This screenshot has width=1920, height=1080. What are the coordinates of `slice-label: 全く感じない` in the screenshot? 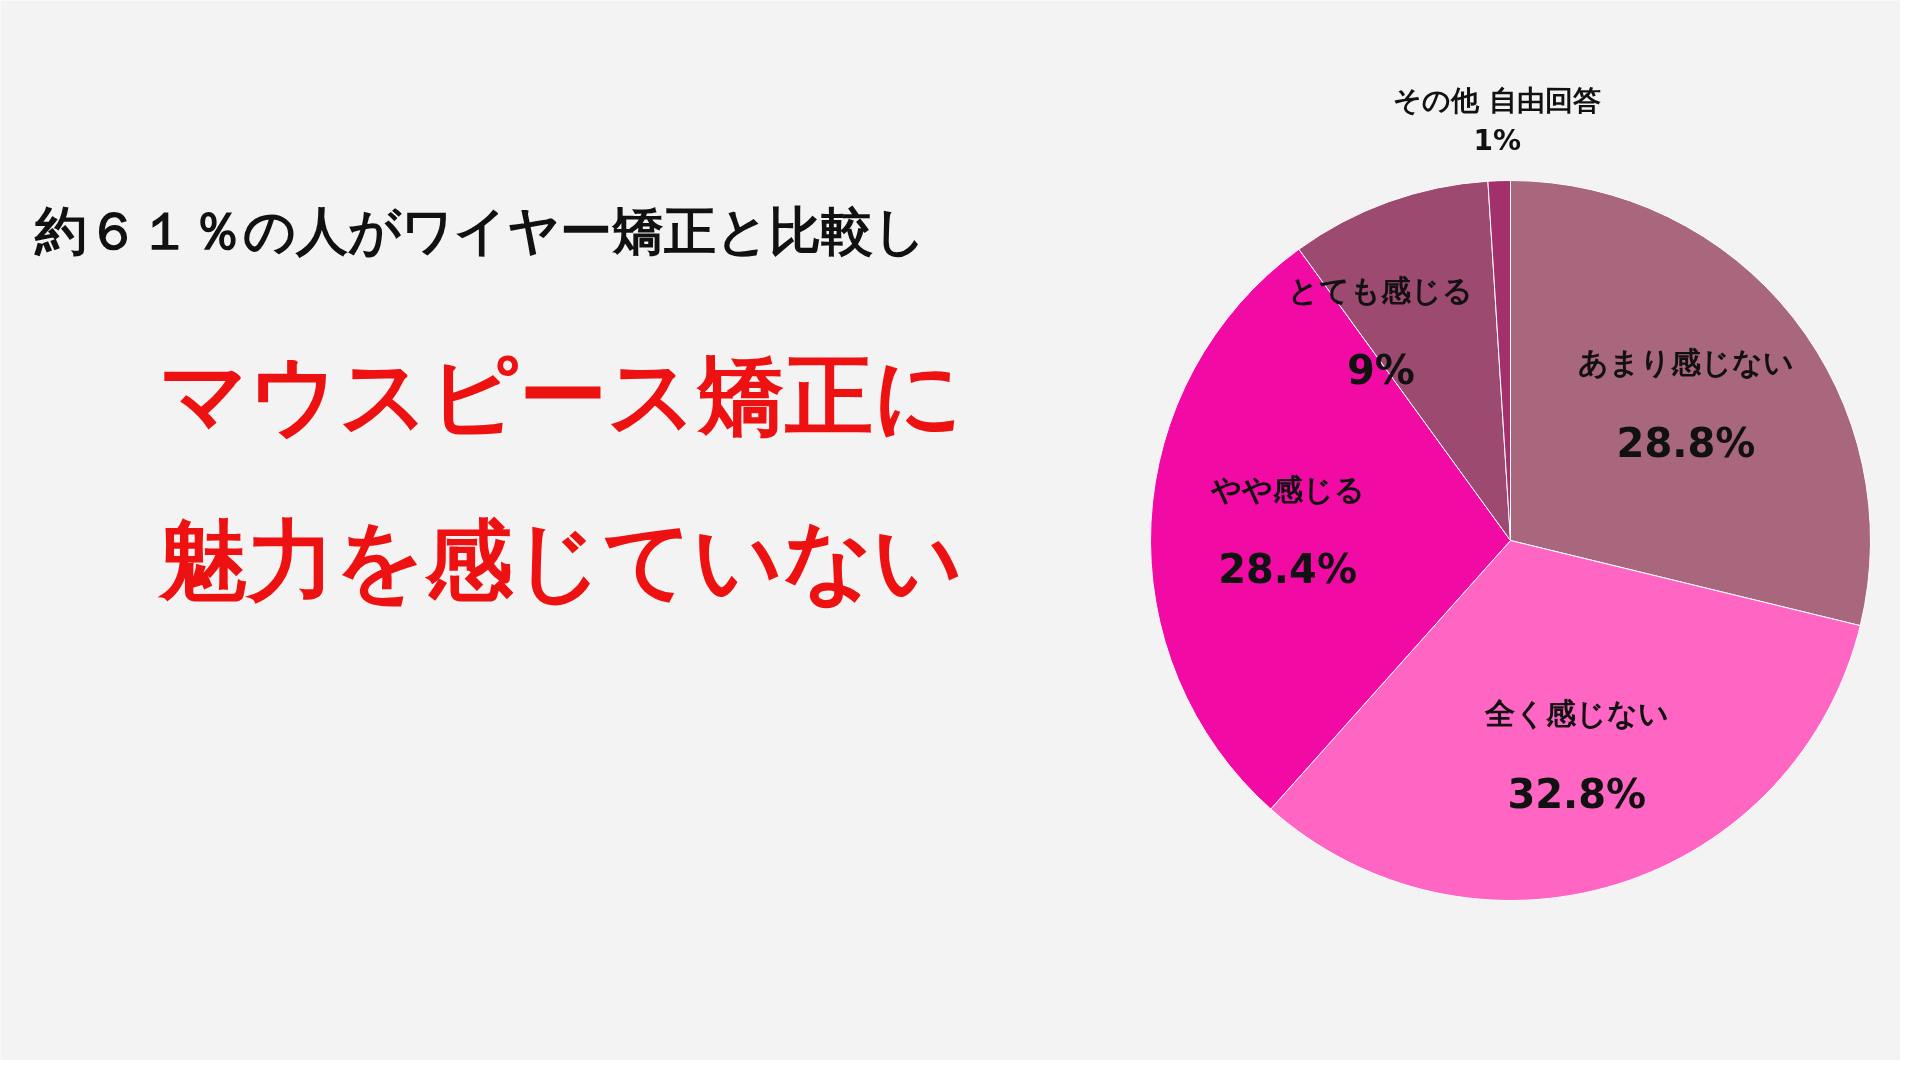 It's located at (1576, 714).